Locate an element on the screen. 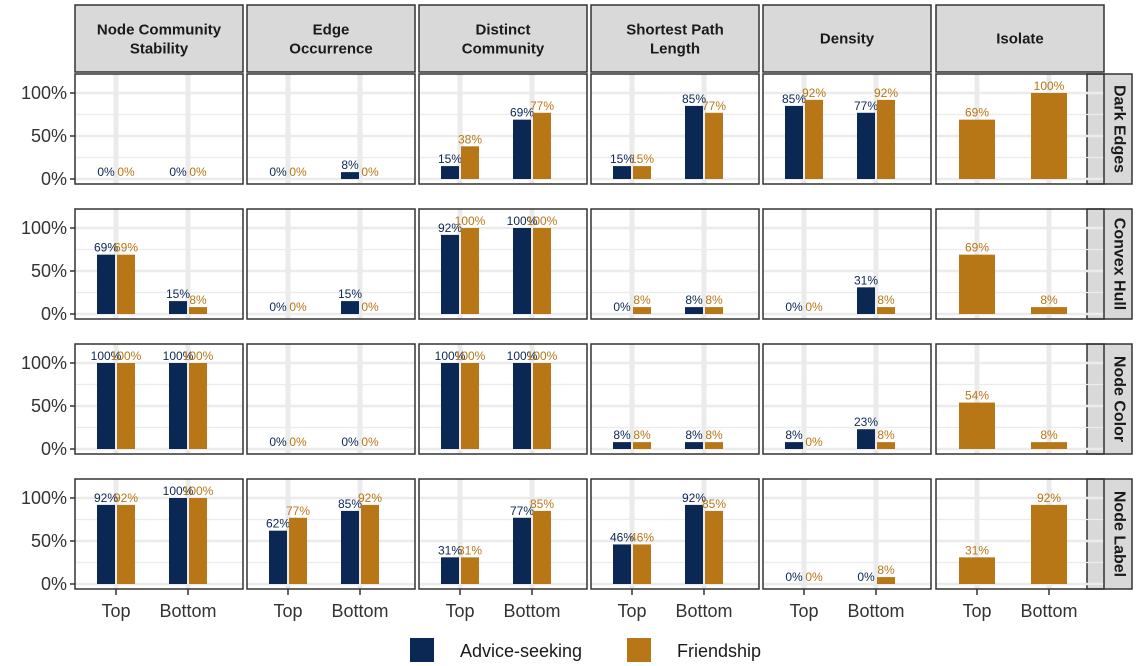 Image resolution: width=1138 pixels, height=666 pixels. panel-convex-hull-node-community-stability: 69%69% 15% 8% is located at coordinates (159, 264).